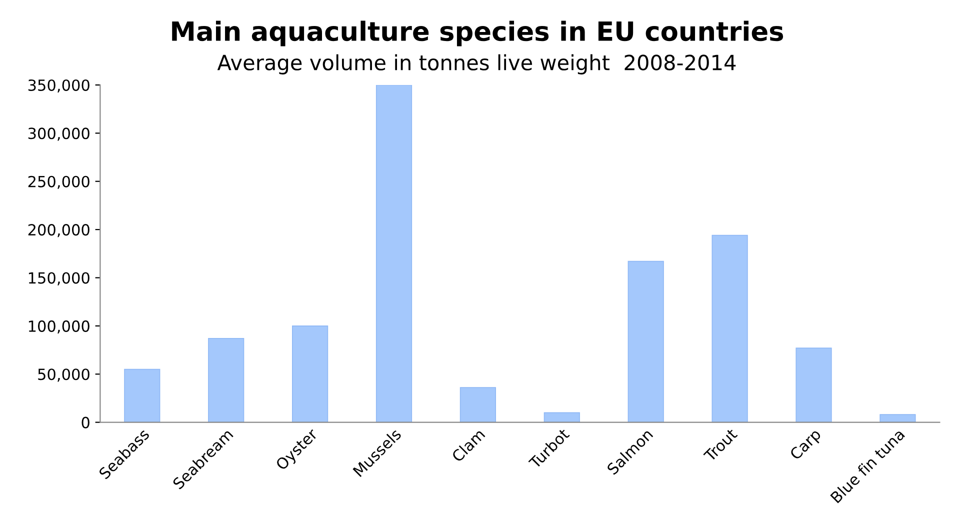 The width and height of the screenshot is (954, 515). What do you see at coordinates (476, 64) in the screenshot?
I see `chart-subtitle: Average volume in tonnes live weight 2008-2014` at bounding box center [476, 64].